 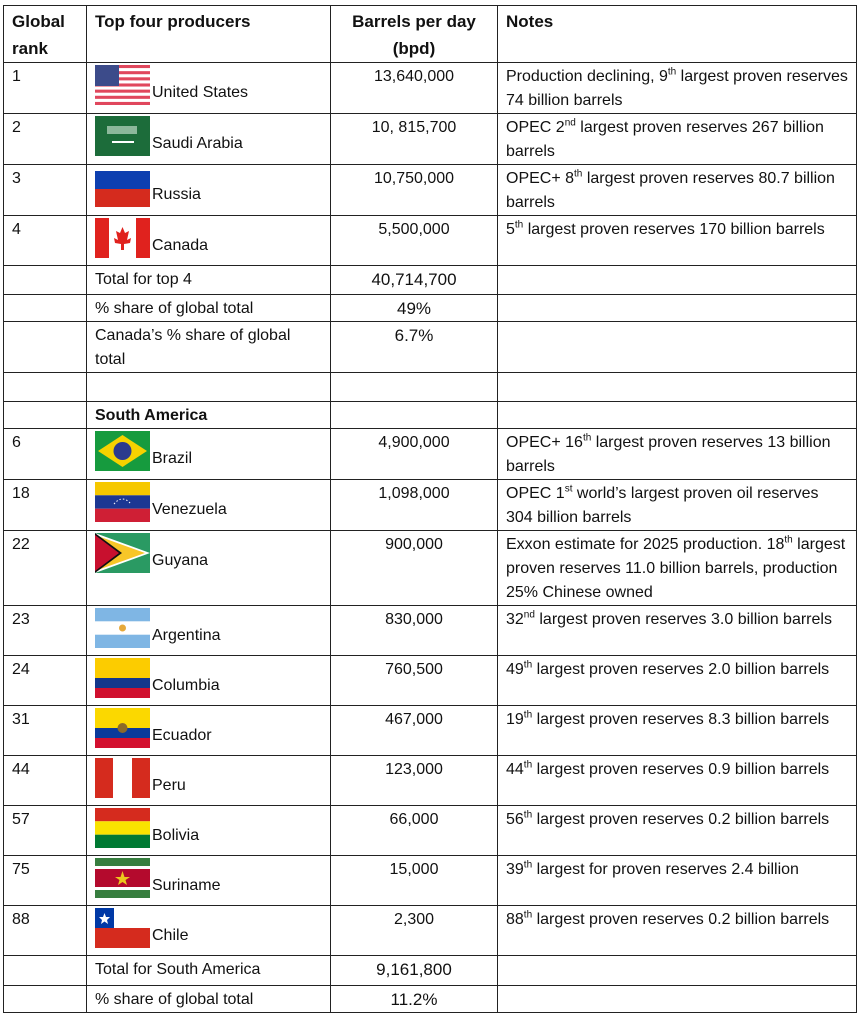 What do you see at coordinates (414, 454) in the screenshot?
I see `bpd-cell: 4,900,000` at bounding box center [414, 454].